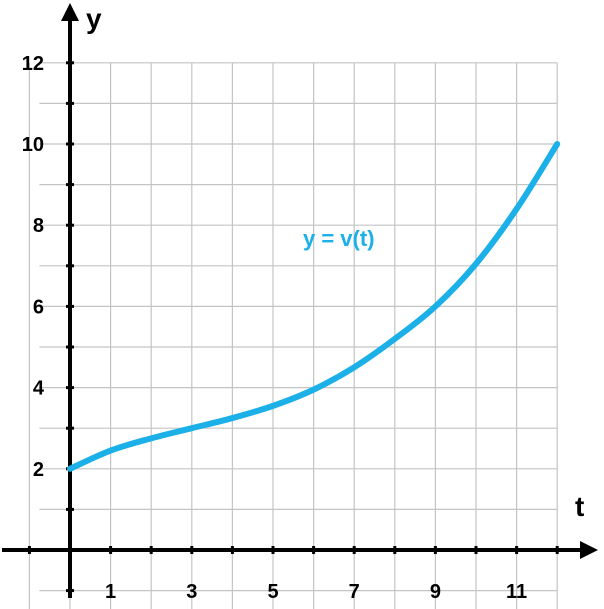 This screenshot has height=609, width=604. What do you see at coordinates (272, 592) in the screenshot?
I see `x-tick-label: 5` at bounding box center [272, 592].